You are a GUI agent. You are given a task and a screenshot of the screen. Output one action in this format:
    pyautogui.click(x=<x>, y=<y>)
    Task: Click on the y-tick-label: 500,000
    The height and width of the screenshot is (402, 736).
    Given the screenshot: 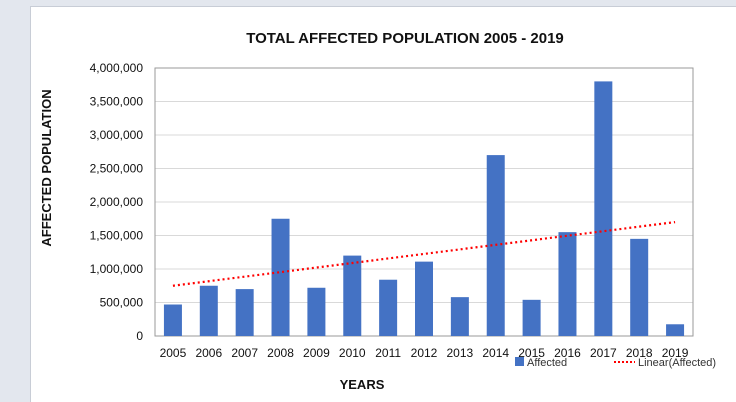 What is the action you would take?
    pyautogui.click(x=122, y=303)
    